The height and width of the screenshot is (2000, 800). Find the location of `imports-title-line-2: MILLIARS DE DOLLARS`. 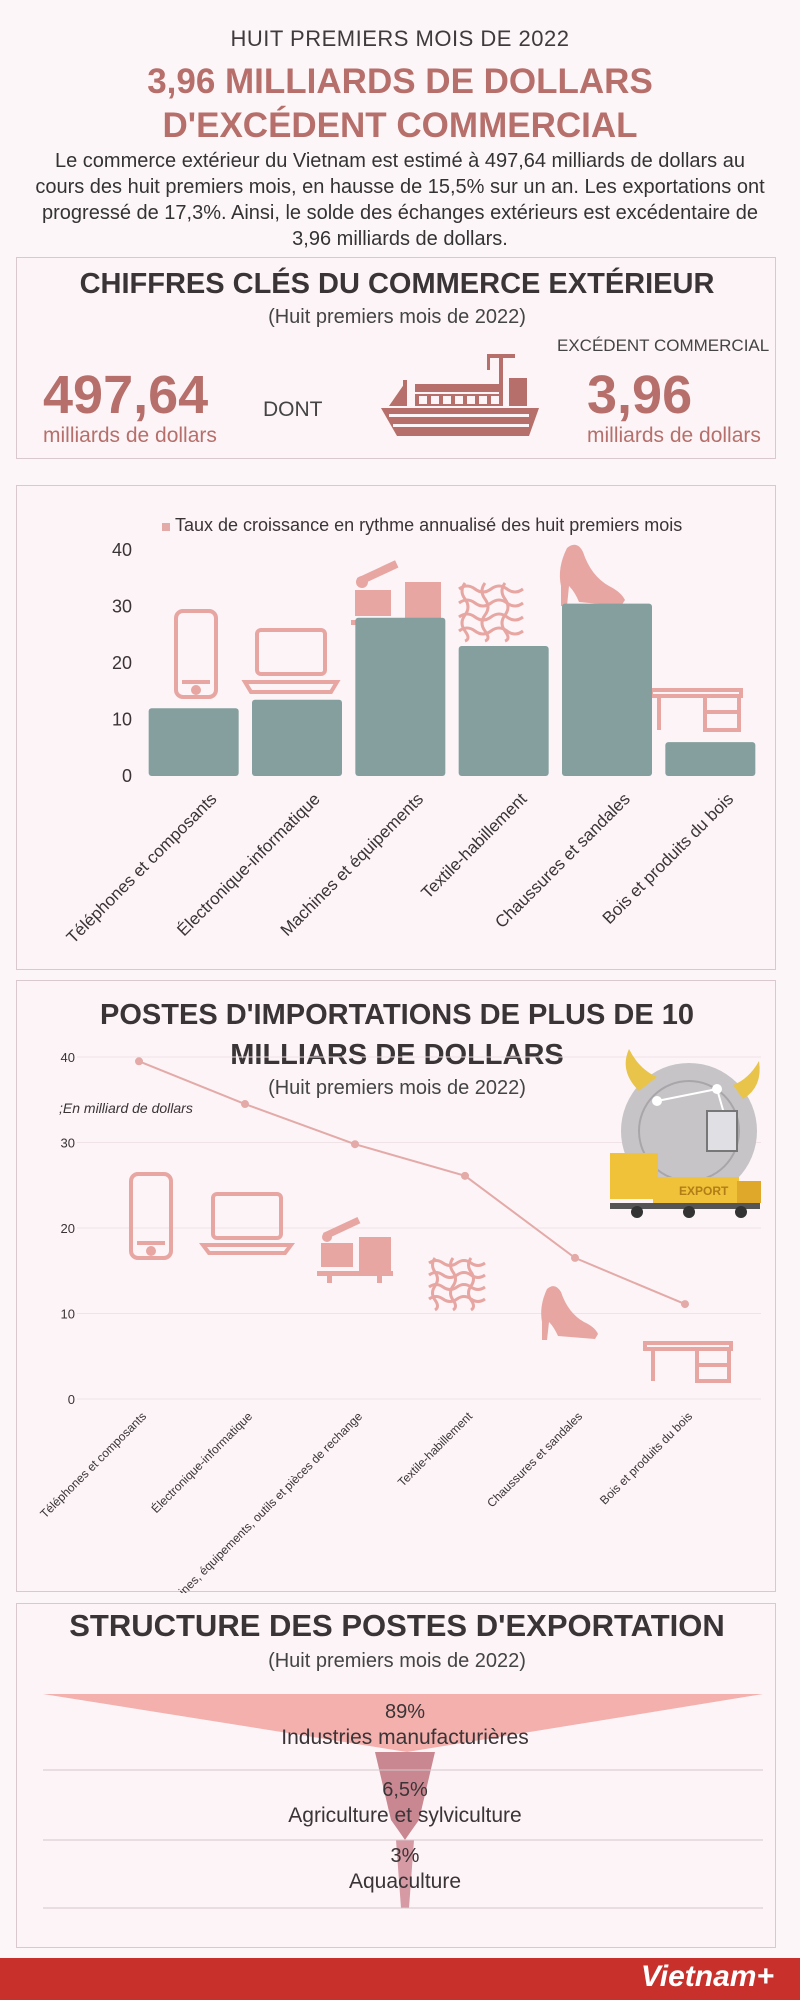

imports-title-line-2: MILLIARS DE DOLLARS is located at coordinates (397, 1055).